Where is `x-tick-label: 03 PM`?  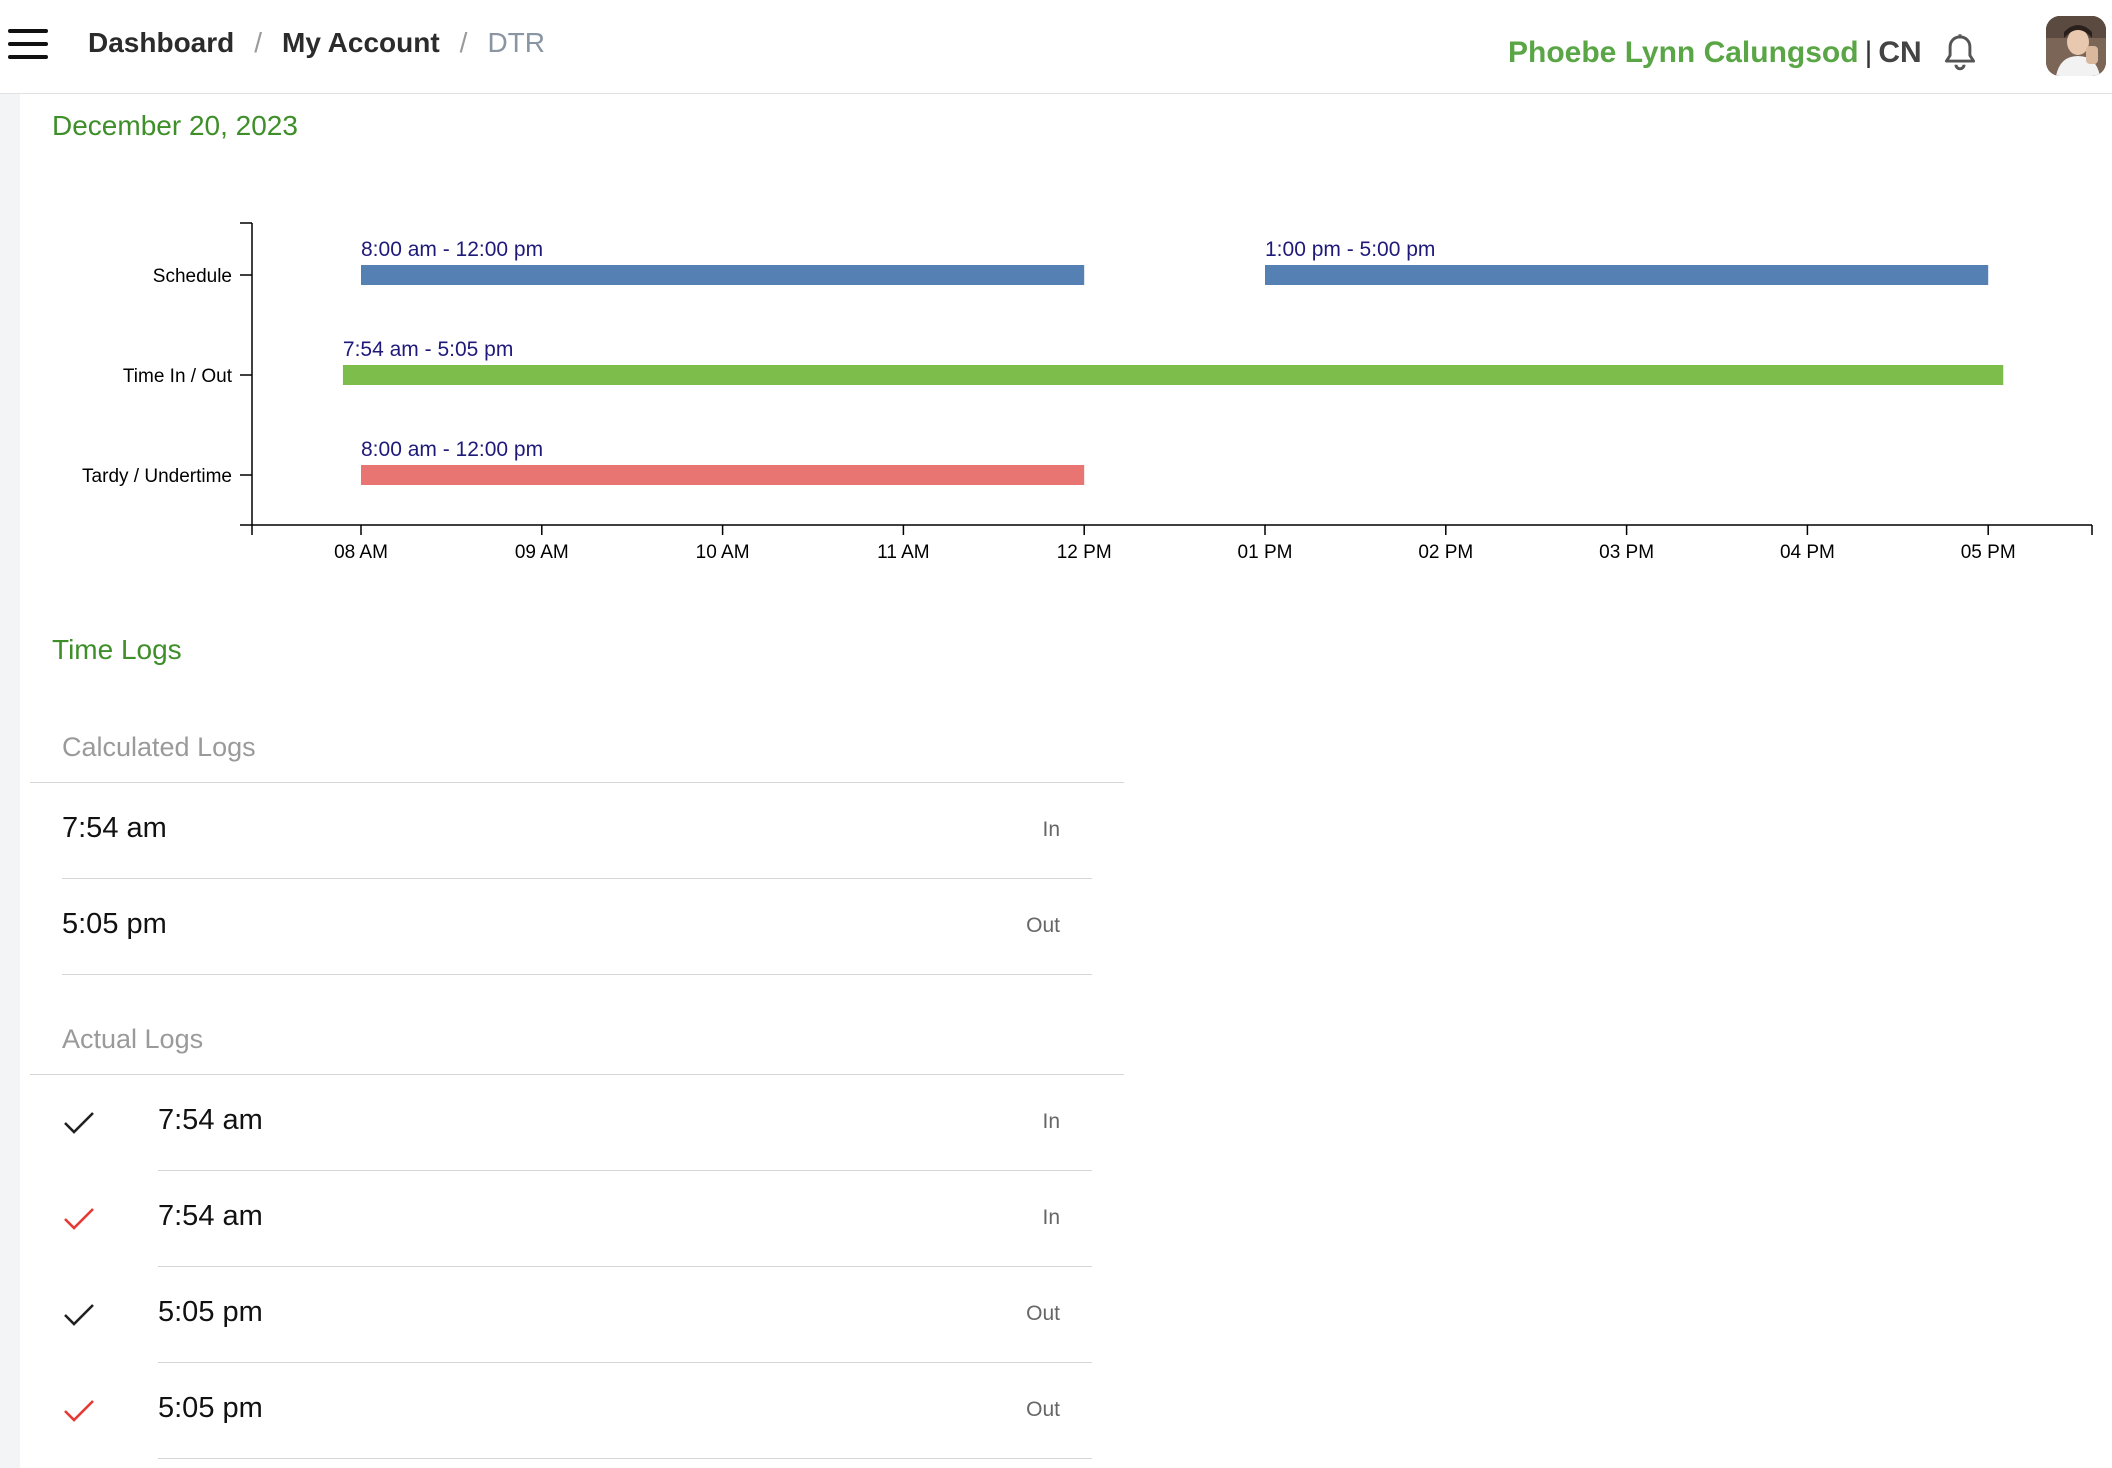
x-tick-label: 03 PM is located at coordinates (1626, 552).